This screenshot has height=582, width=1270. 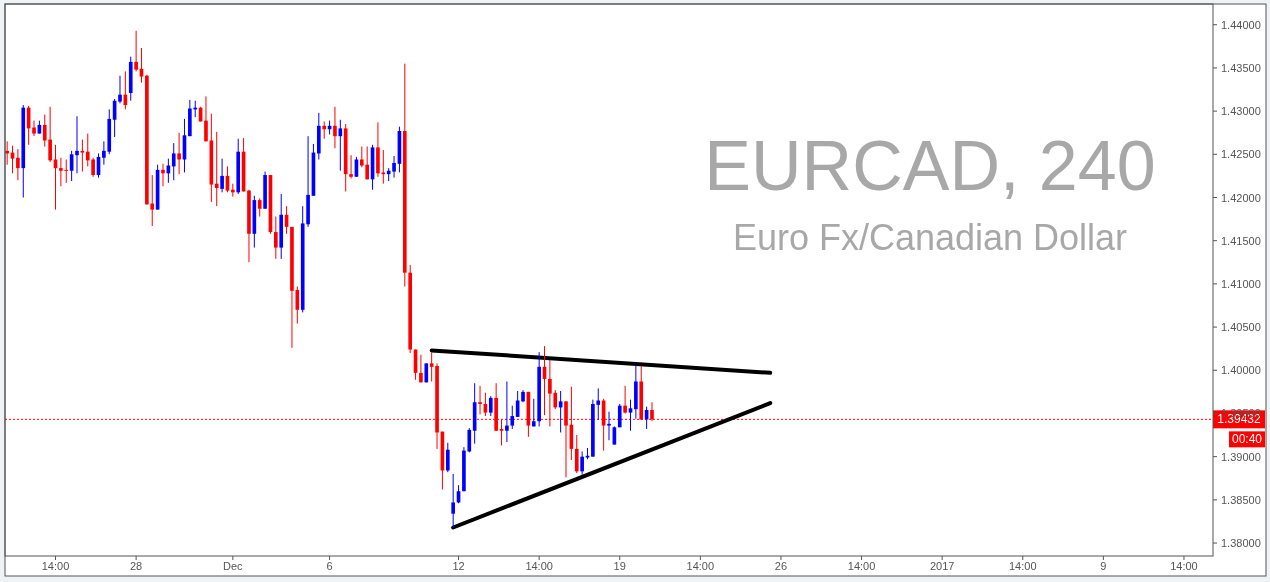 What do you see at coordinates (781, 566) in the screenshot?
I see `x-tick-label: 26` at bounding box center [781, 566].